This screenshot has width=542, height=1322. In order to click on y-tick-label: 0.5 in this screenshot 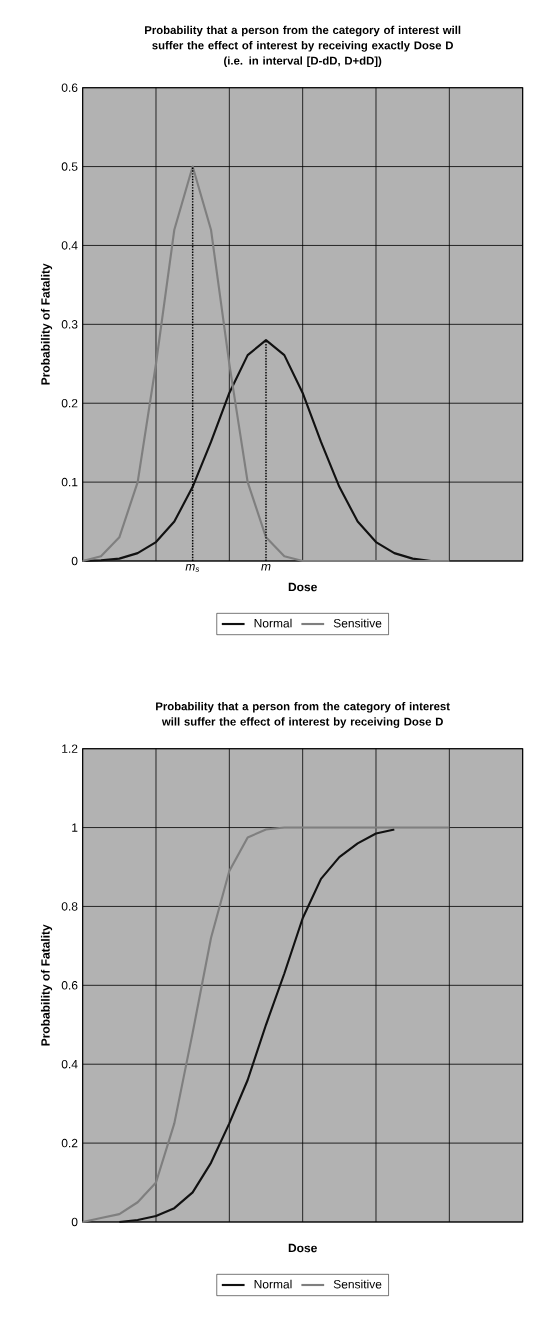, I will do `click(69, 166)`.